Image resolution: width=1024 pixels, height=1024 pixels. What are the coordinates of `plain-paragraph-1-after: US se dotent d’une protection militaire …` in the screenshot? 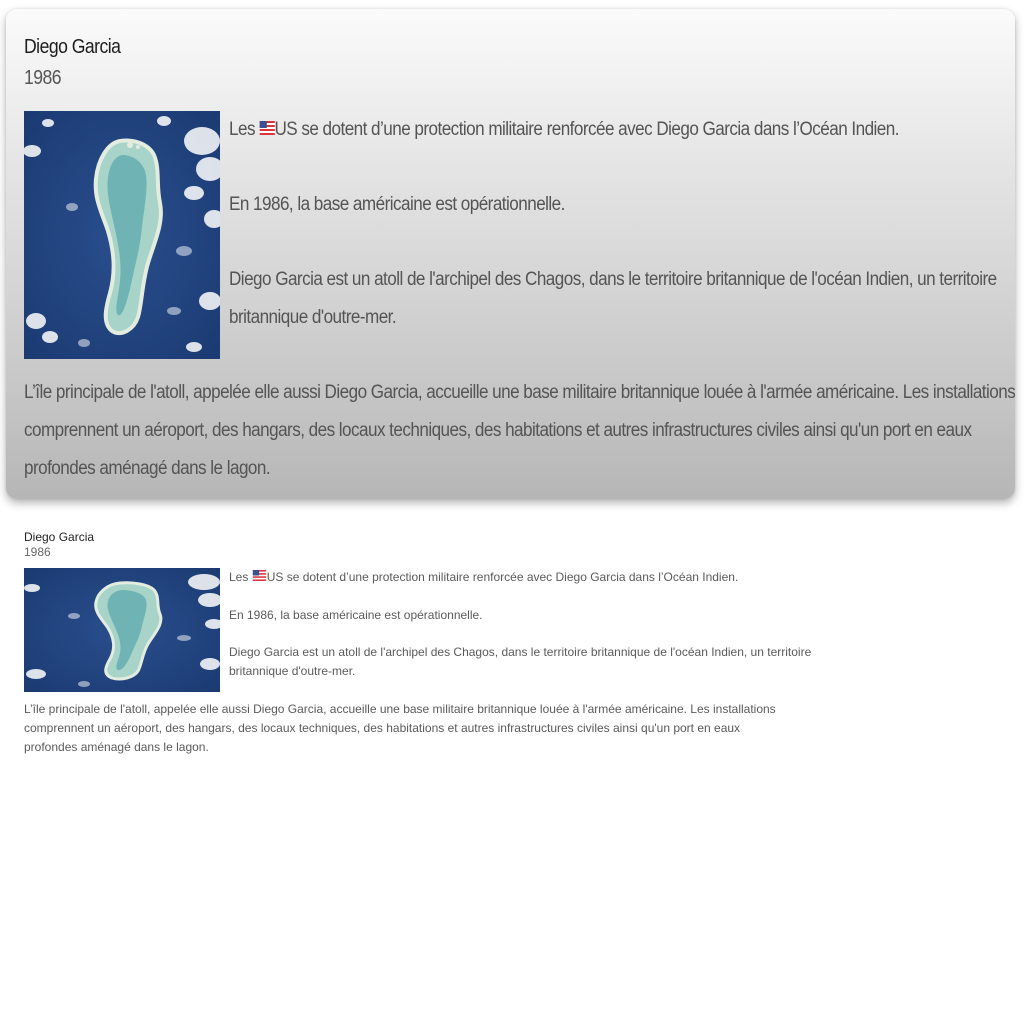 It's located at (502, 577).